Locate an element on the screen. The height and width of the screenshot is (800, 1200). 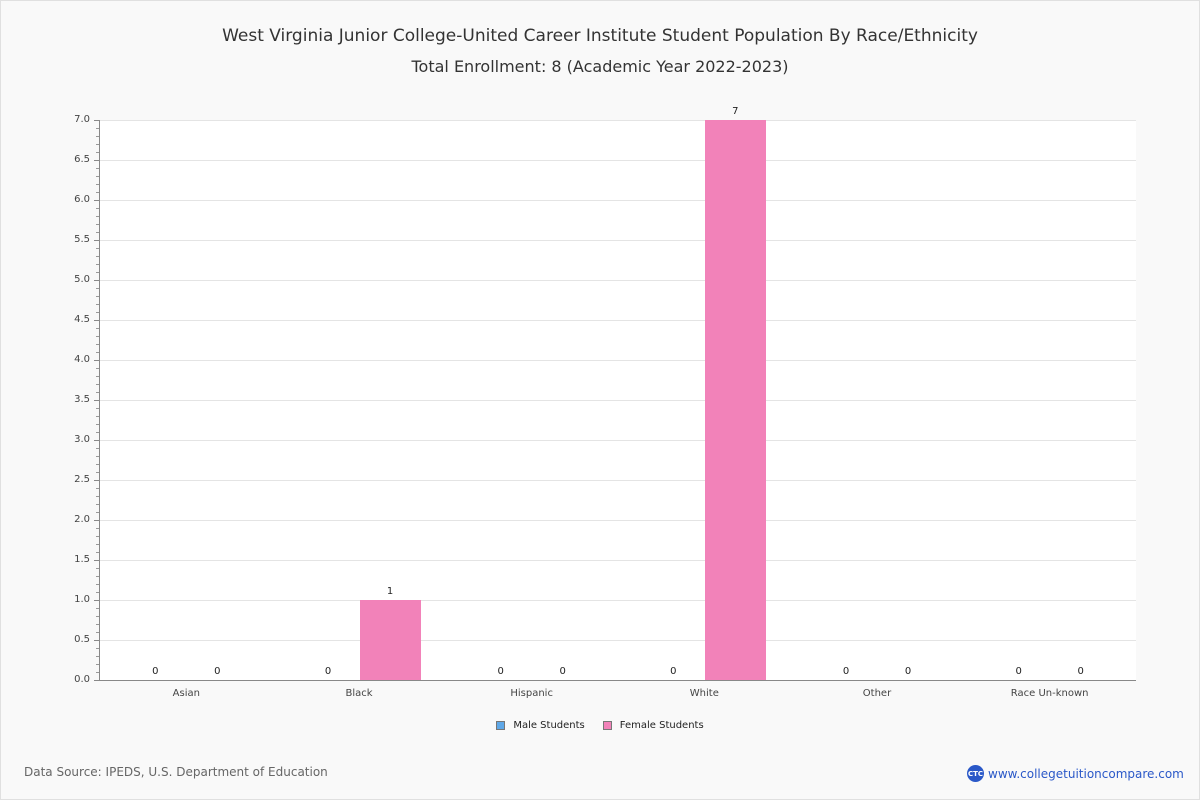
y-tick-label: 7.0 is located at coordinates (82, 119).